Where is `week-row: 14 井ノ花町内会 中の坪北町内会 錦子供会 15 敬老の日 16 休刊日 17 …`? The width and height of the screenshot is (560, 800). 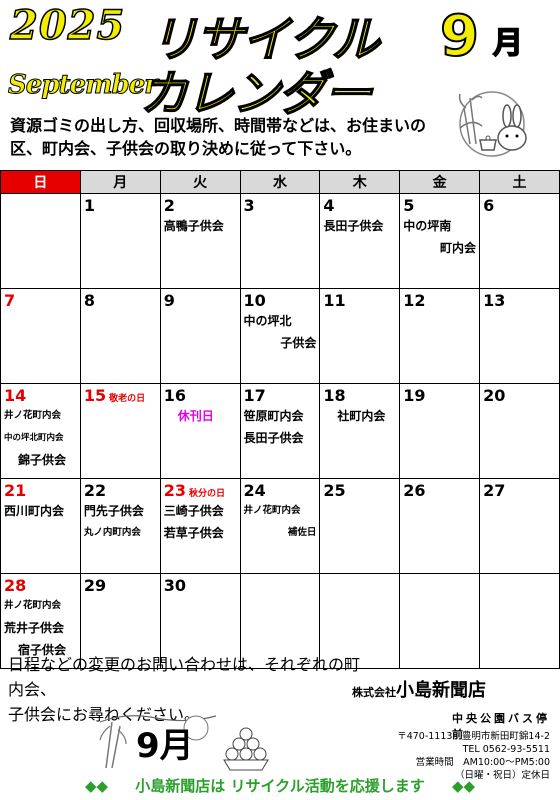
week-row: 14 井ノ花町内会 中の坪北町内会 錦子供会 15 敬老の日 16 休刊日 17 … is located at coordinates (280, 431).